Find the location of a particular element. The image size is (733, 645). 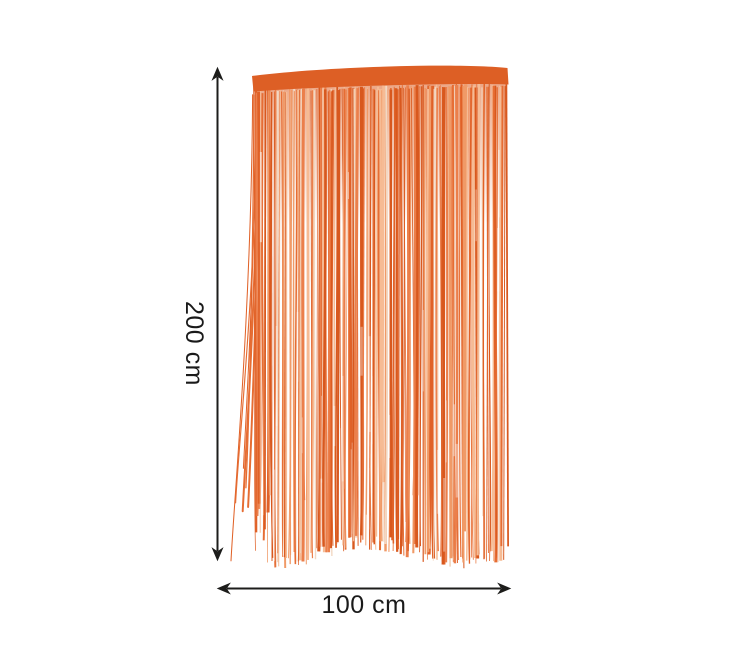

height-dimension-line is located at coordinates (217, 314).